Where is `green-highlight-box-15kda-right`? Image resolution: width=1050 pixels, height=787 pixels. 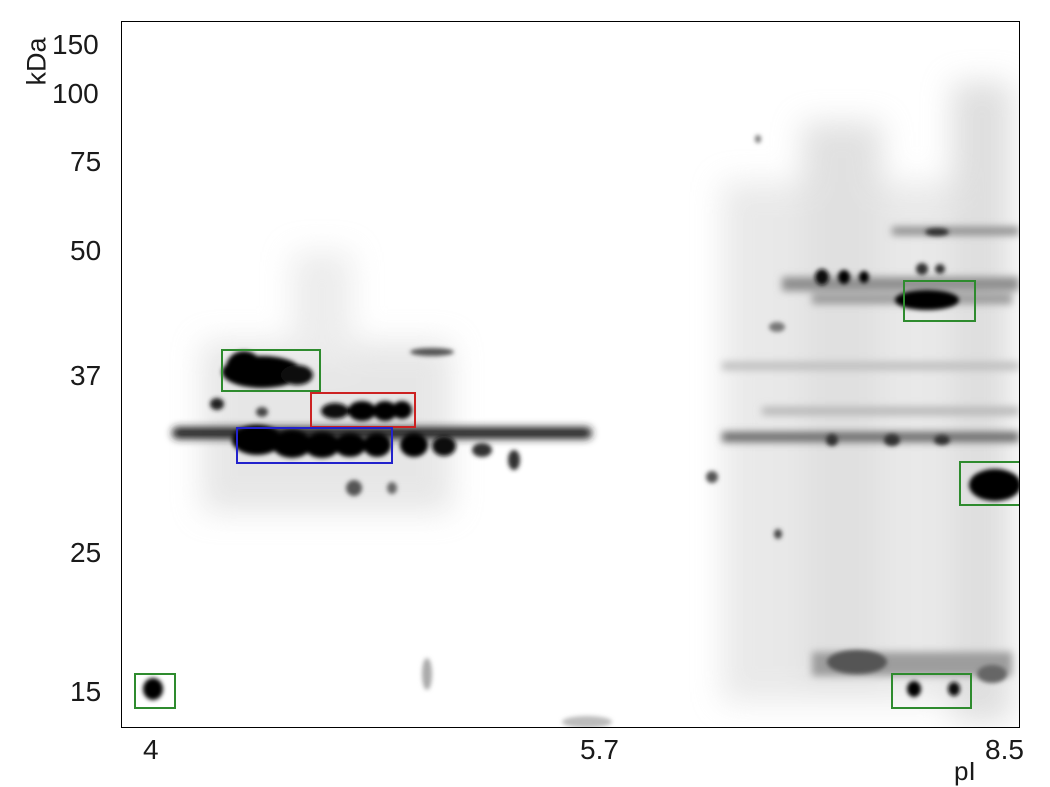 green-highlight-box-15kda-right is located at coordinates (931, 691).